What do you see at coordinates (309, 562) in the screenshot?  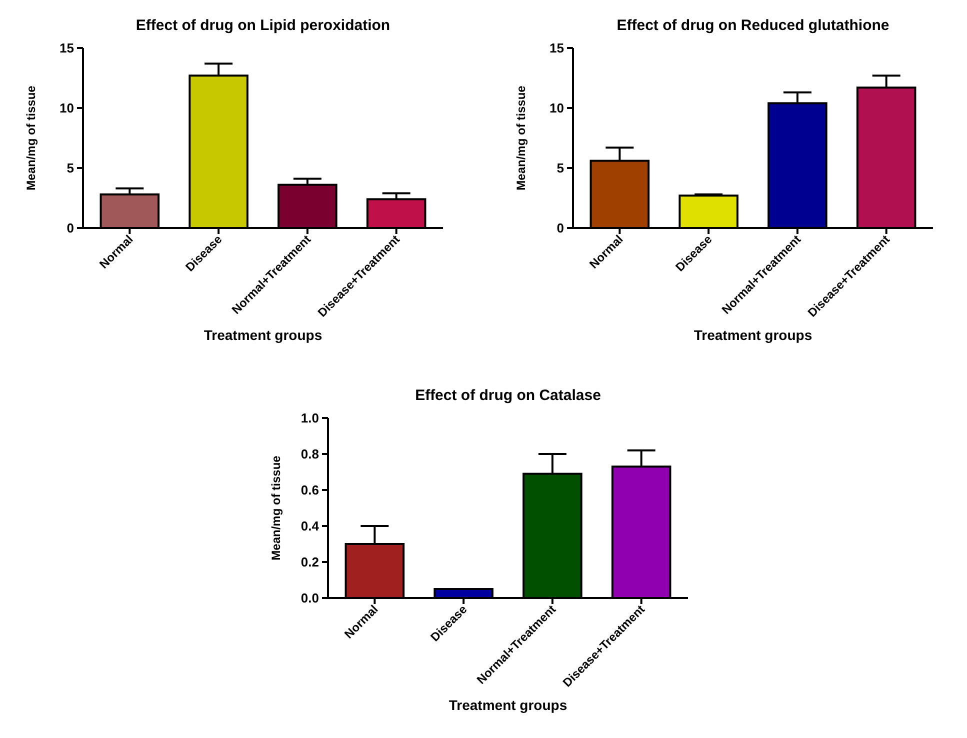 I see `y-tick-label: 0.2` at bounding box center [309, 562].